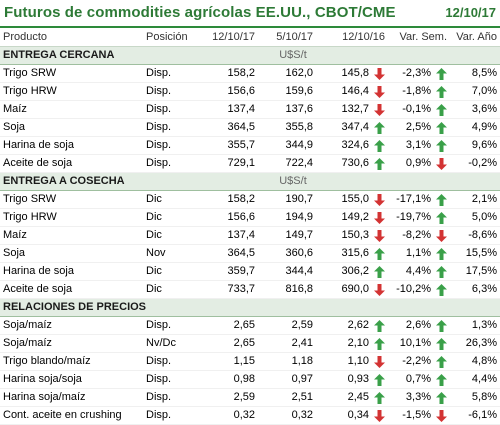 The image size is (500, 425). I want to click on price-year-ago-cell: 324,6, so click(352, 145).